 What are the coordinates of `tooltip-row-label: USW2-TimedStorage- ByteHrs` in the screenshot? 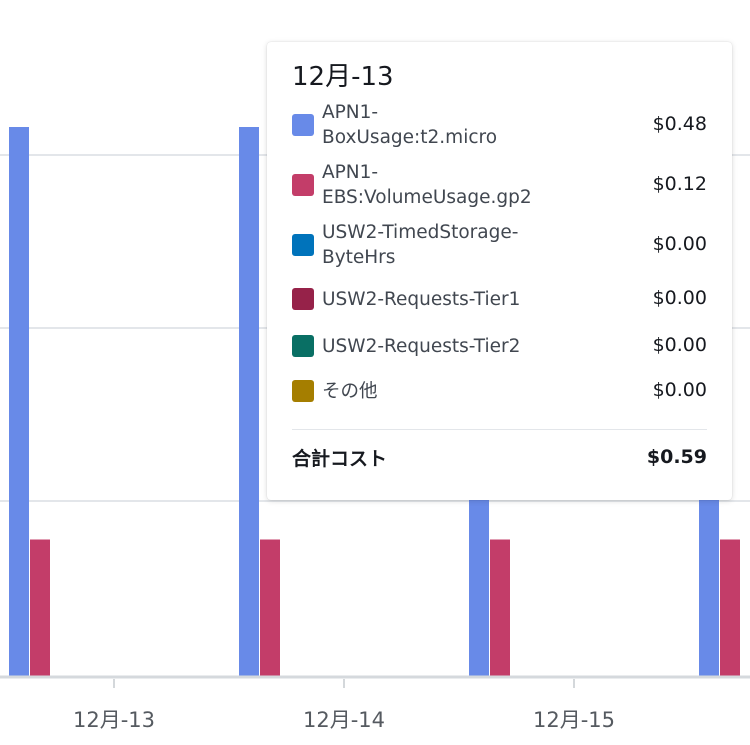 It's located at (447, 245).